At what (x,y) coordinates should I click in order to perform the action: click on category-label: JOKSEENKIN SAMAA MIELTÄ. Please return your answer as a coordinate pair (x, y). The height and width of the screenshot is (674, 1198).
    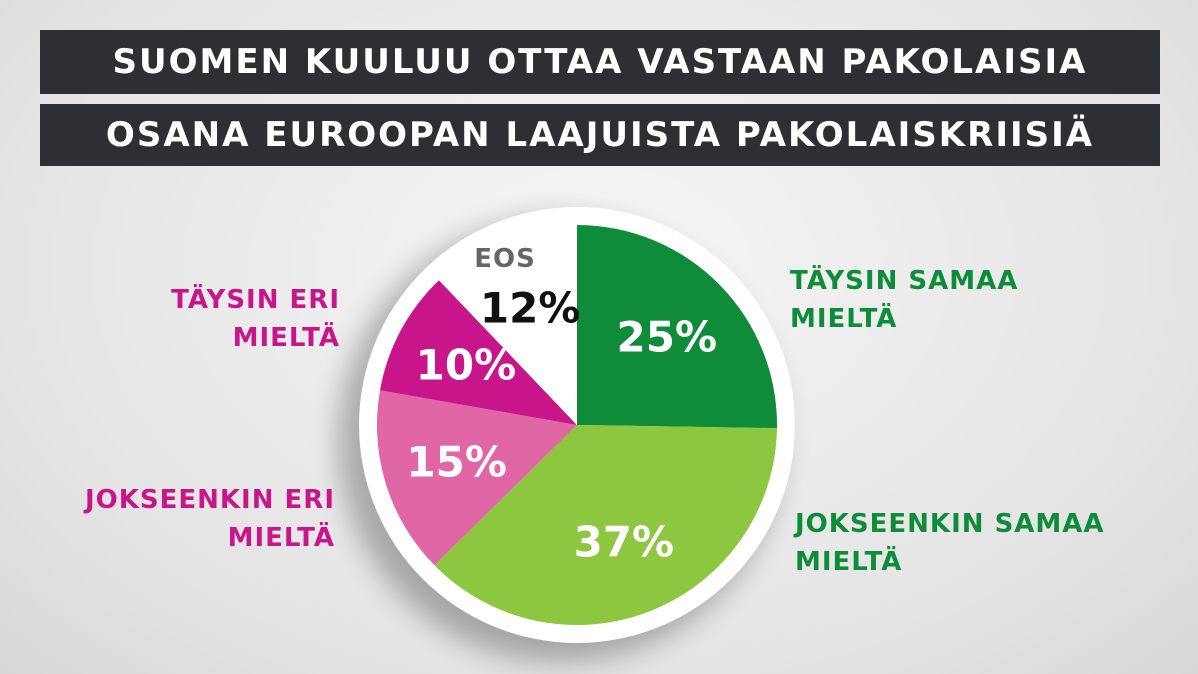
    Looking at the image, I should click on (950, 543).